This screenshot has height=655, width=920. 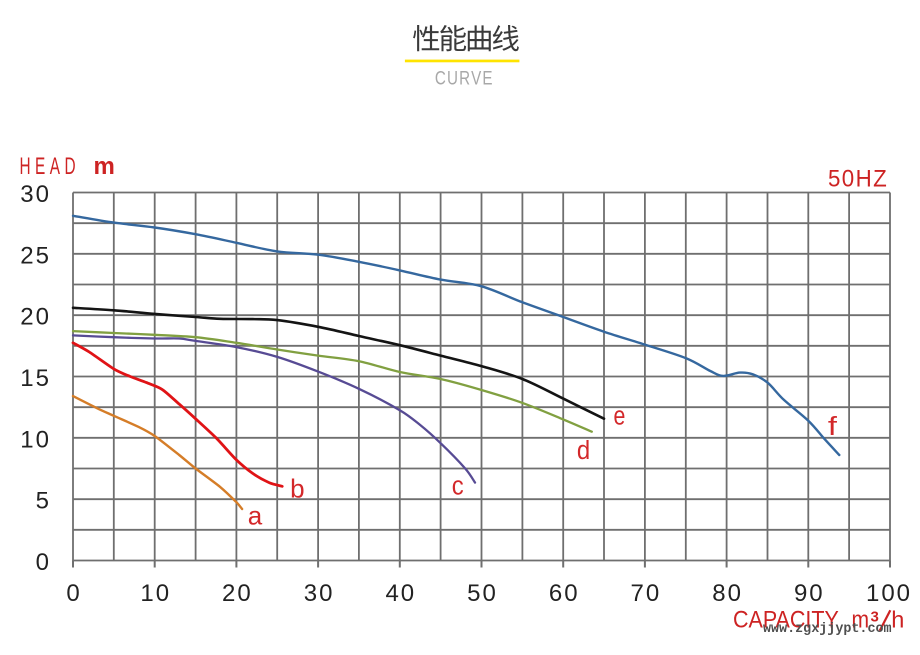 What do you see at coordinates (43, 501) in the screenshot?
I see `svg-text: 5` at bounding box center [43, 501].